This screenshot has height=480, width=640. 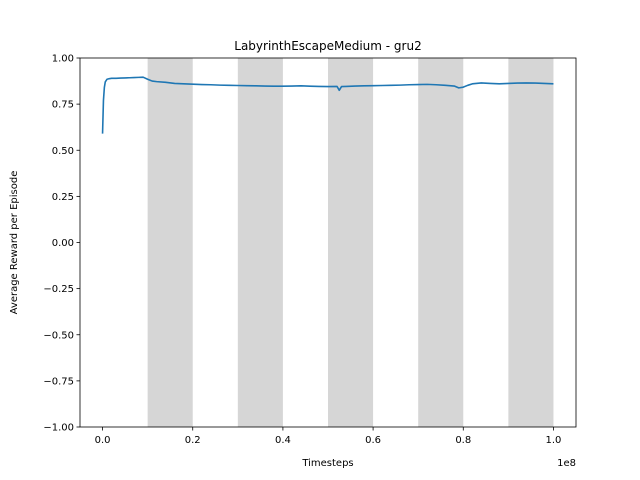 What do you see at coordinates (63, 151) in the screenshot?
I see `y-tick-label: 0.50` at bounding box center [63, 151].